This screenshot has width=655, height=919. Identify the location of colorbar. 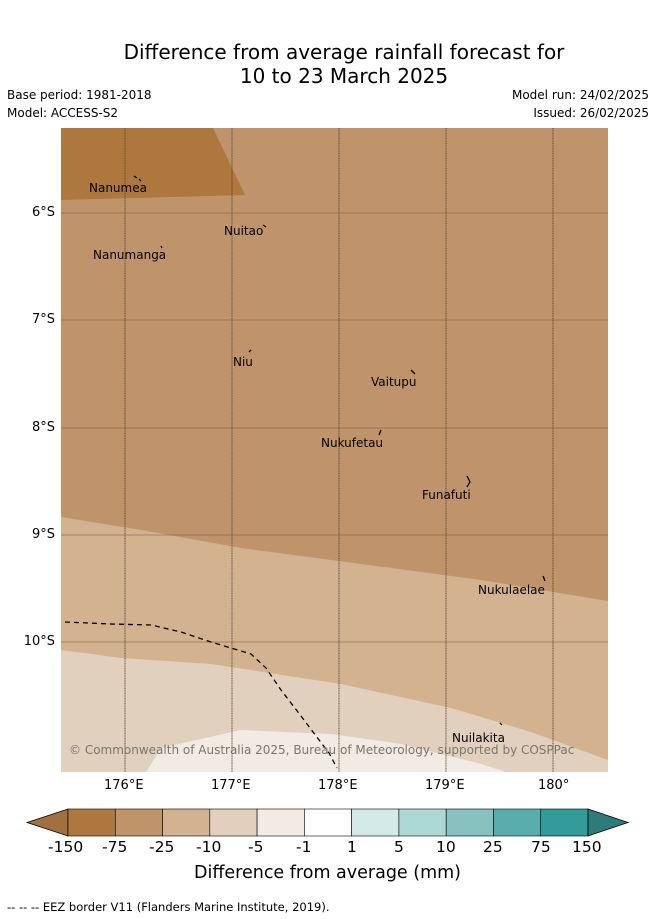
(327, 822).